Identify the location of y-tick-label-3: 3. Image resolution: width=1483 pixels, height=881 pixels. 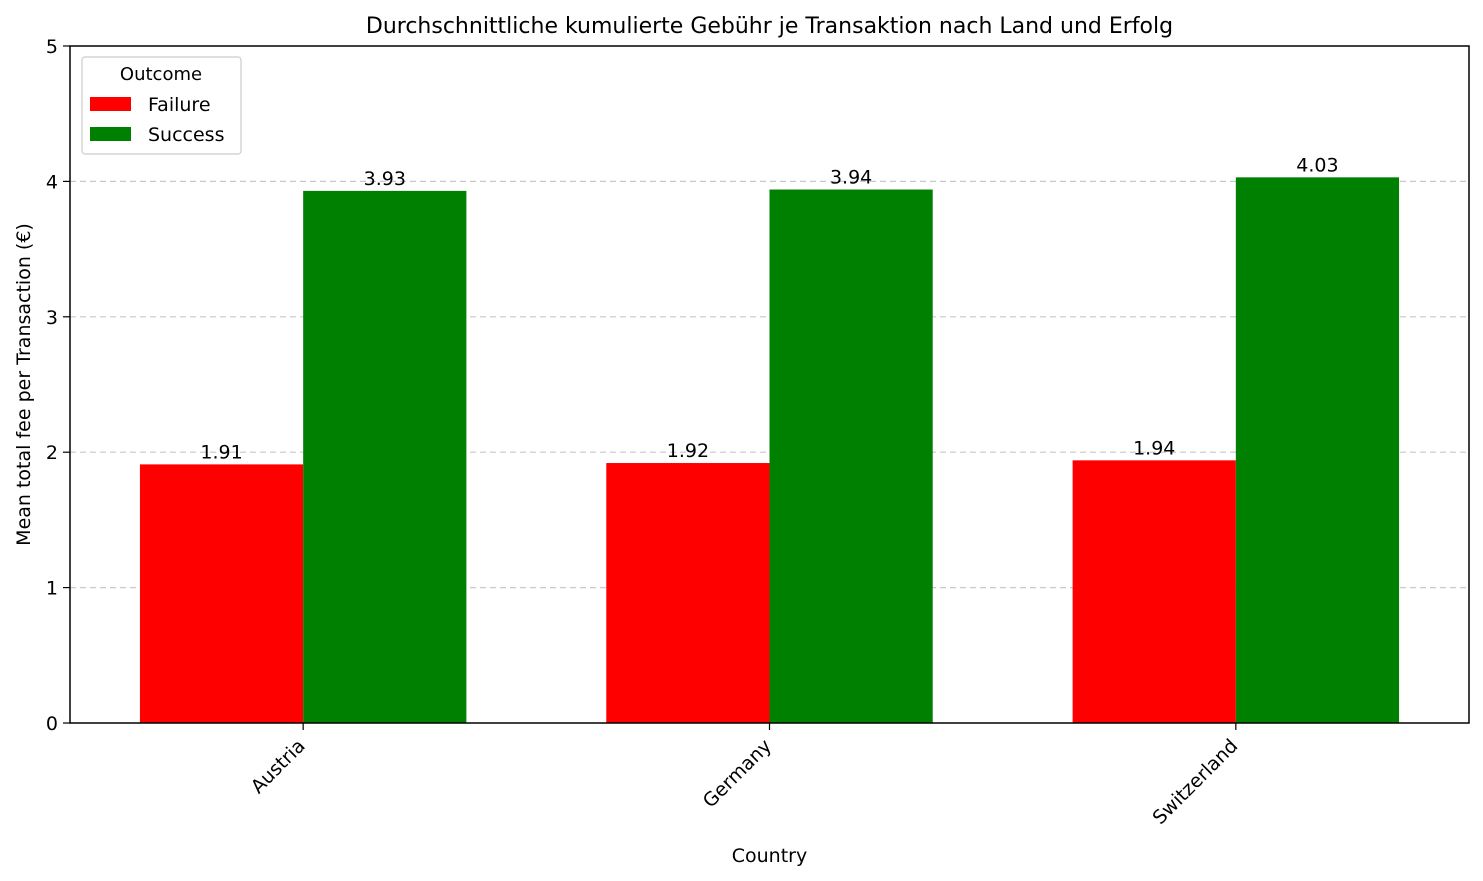
(52, 318).